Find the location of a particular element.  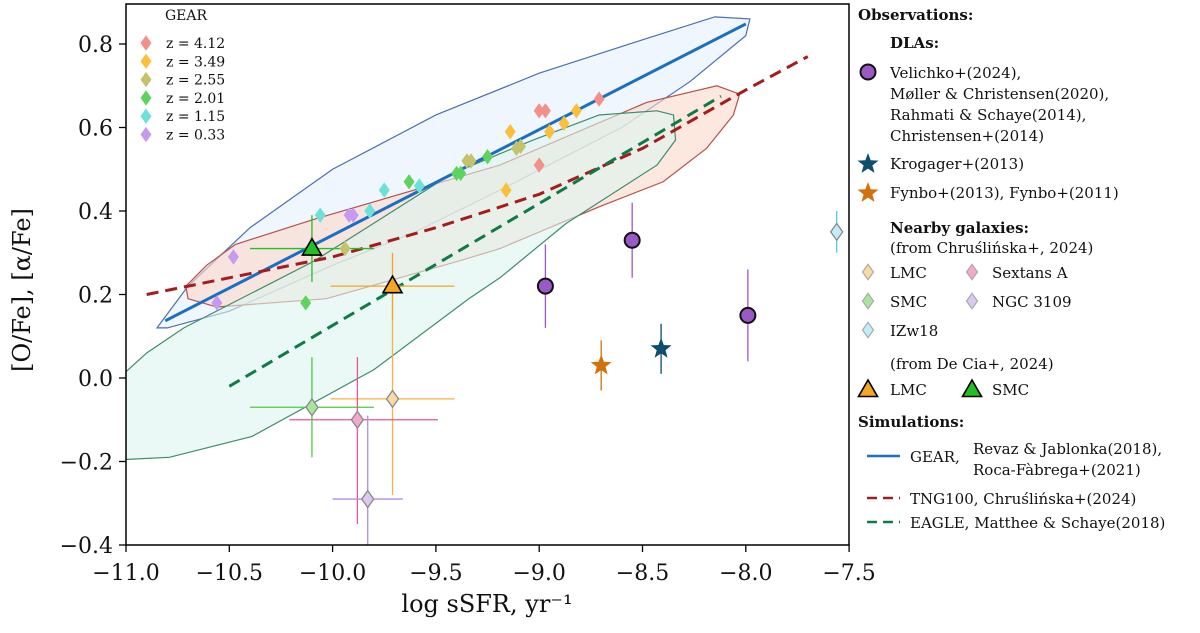

legend-dla-label: Møller & Christensen(2020), is located at coordinates (999, 94).